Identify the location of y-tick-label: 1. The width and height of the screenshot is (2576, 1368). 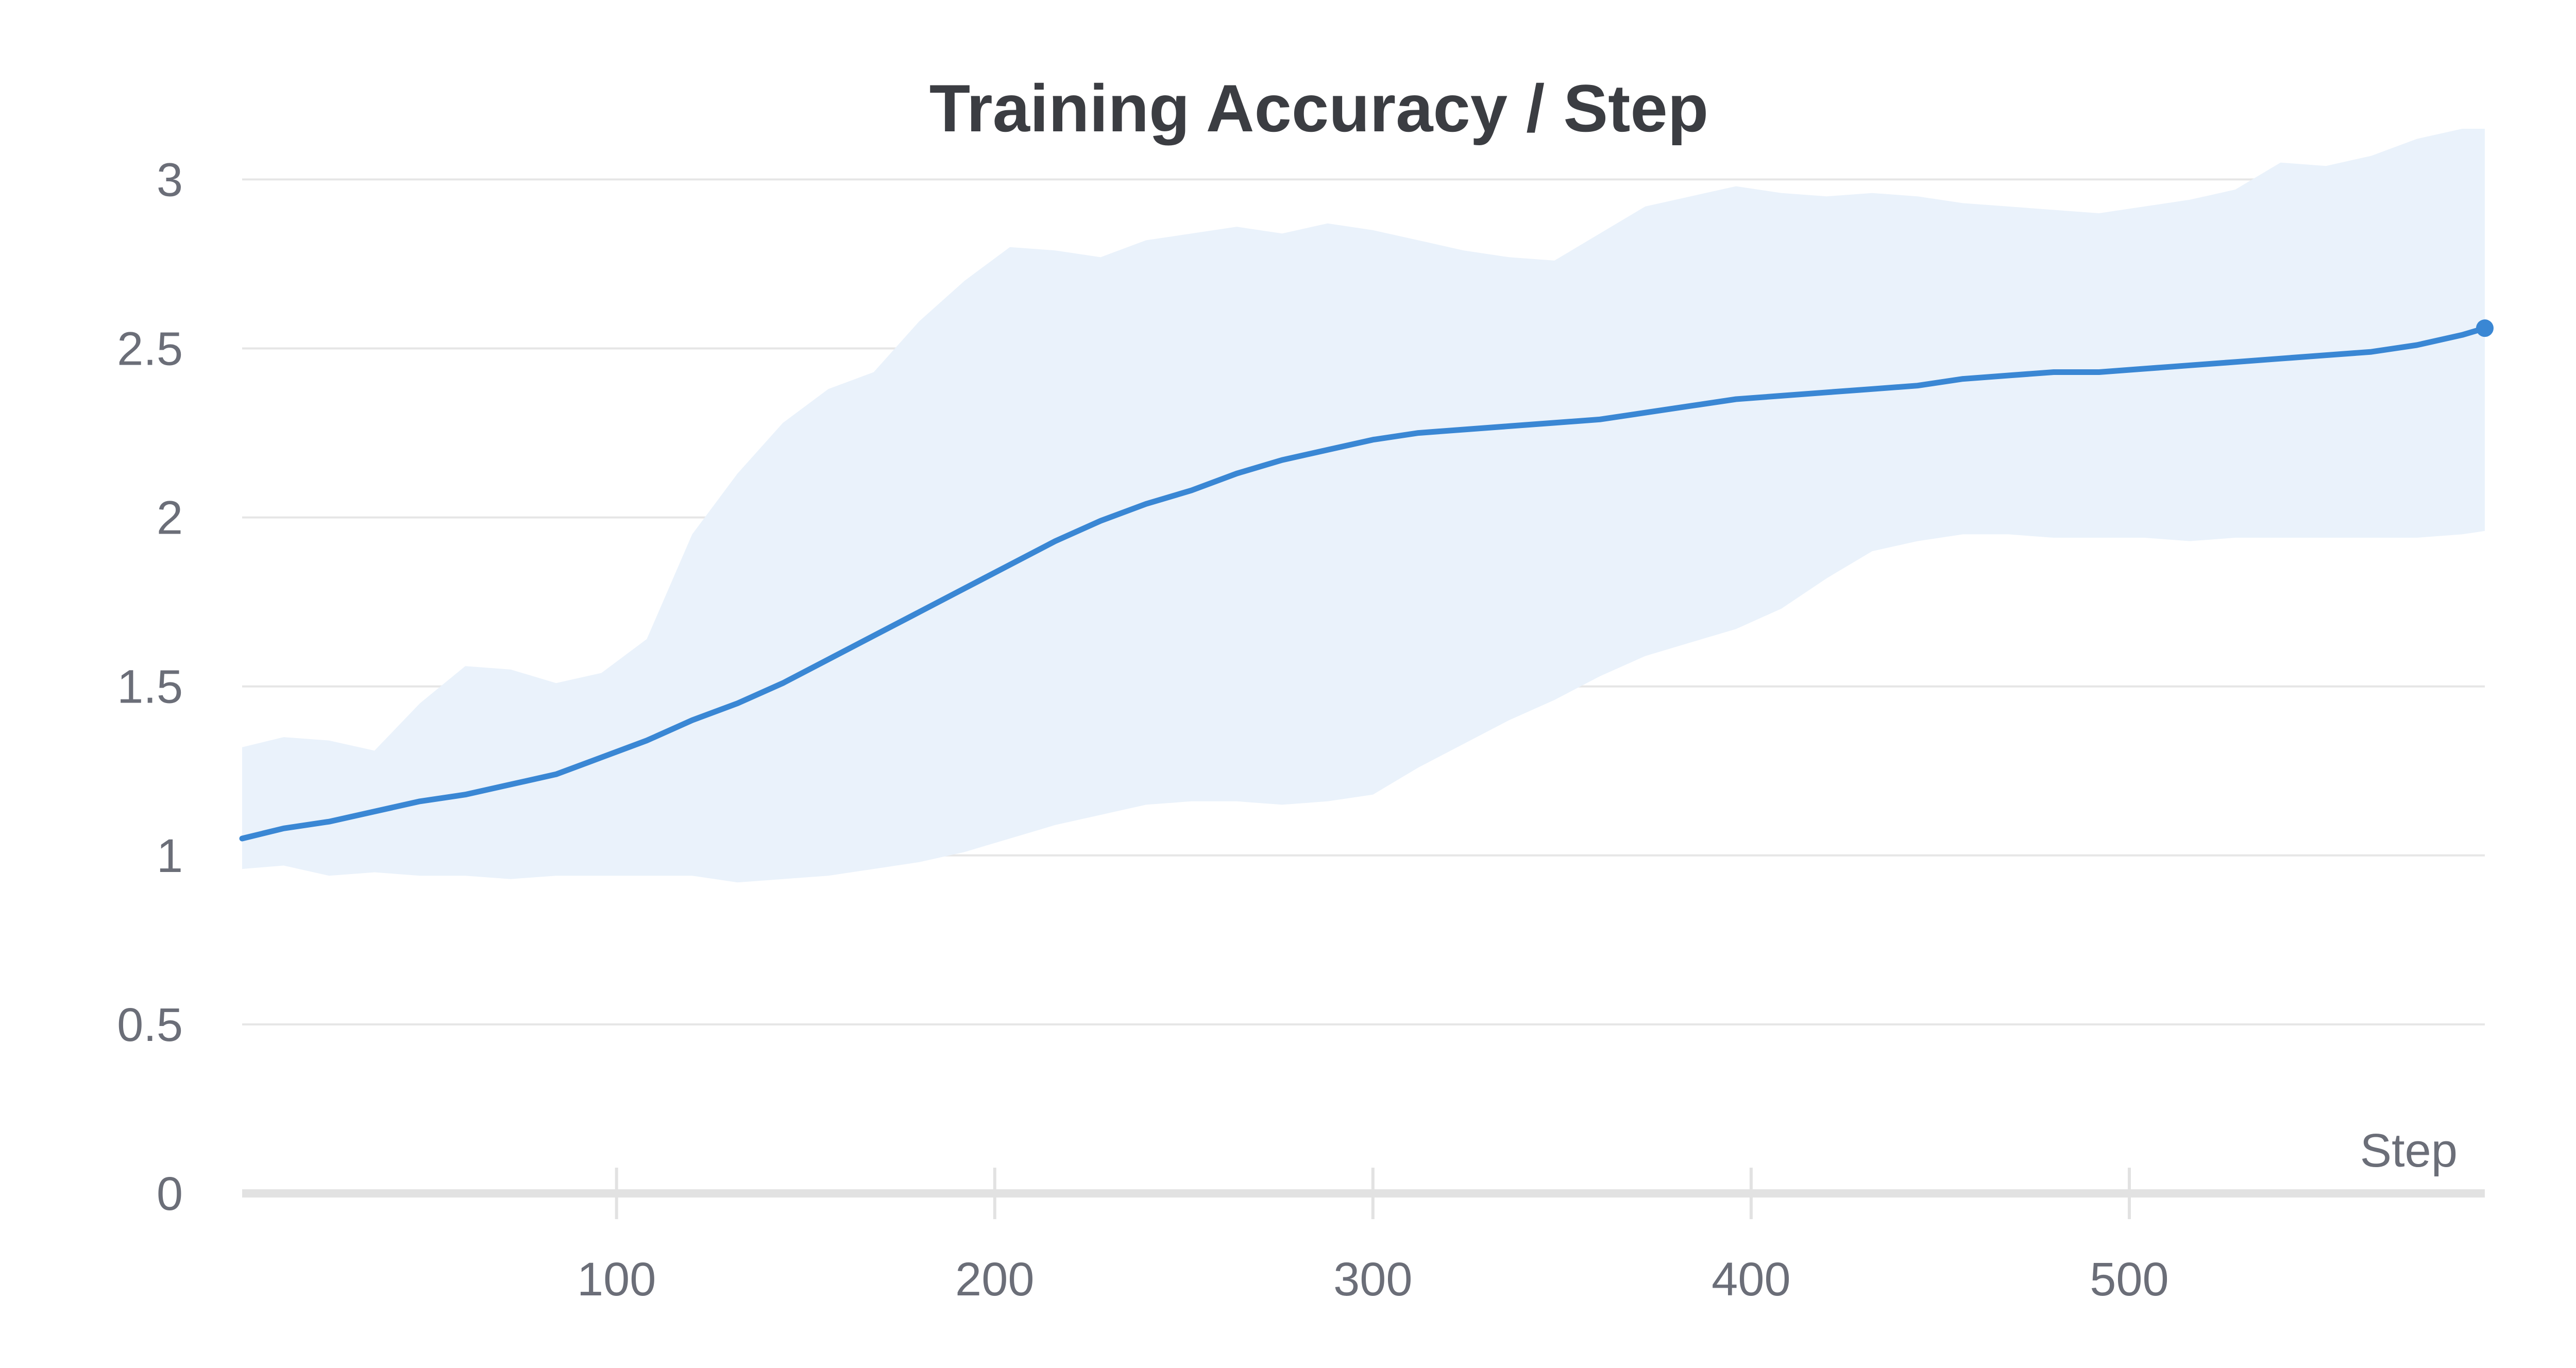
(170, 856).